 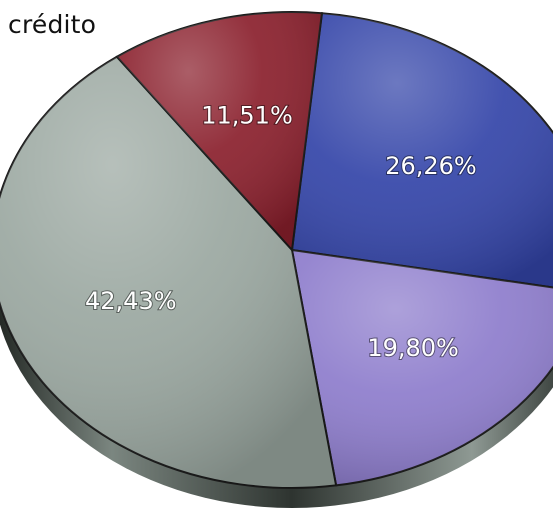 I want to click on pie-slice-label: 26,26%, so click(x=431, y=166).